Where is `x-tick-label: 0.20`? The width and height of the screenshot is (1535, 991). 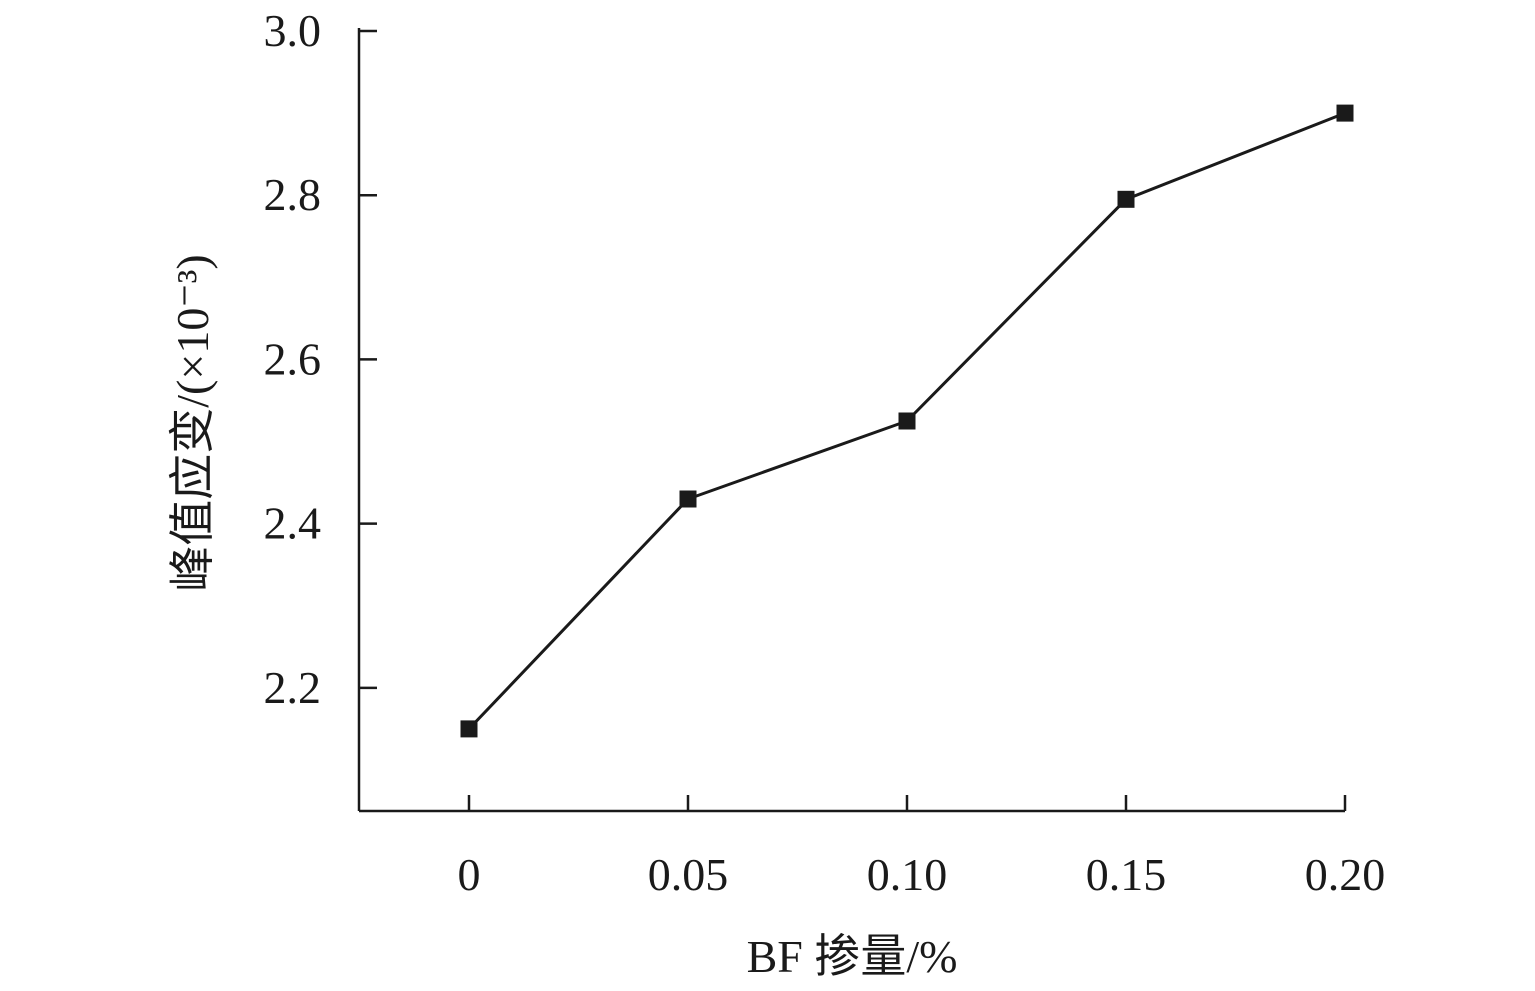
x-tick-label: 0.20 is located at coordinates (1345, 874).